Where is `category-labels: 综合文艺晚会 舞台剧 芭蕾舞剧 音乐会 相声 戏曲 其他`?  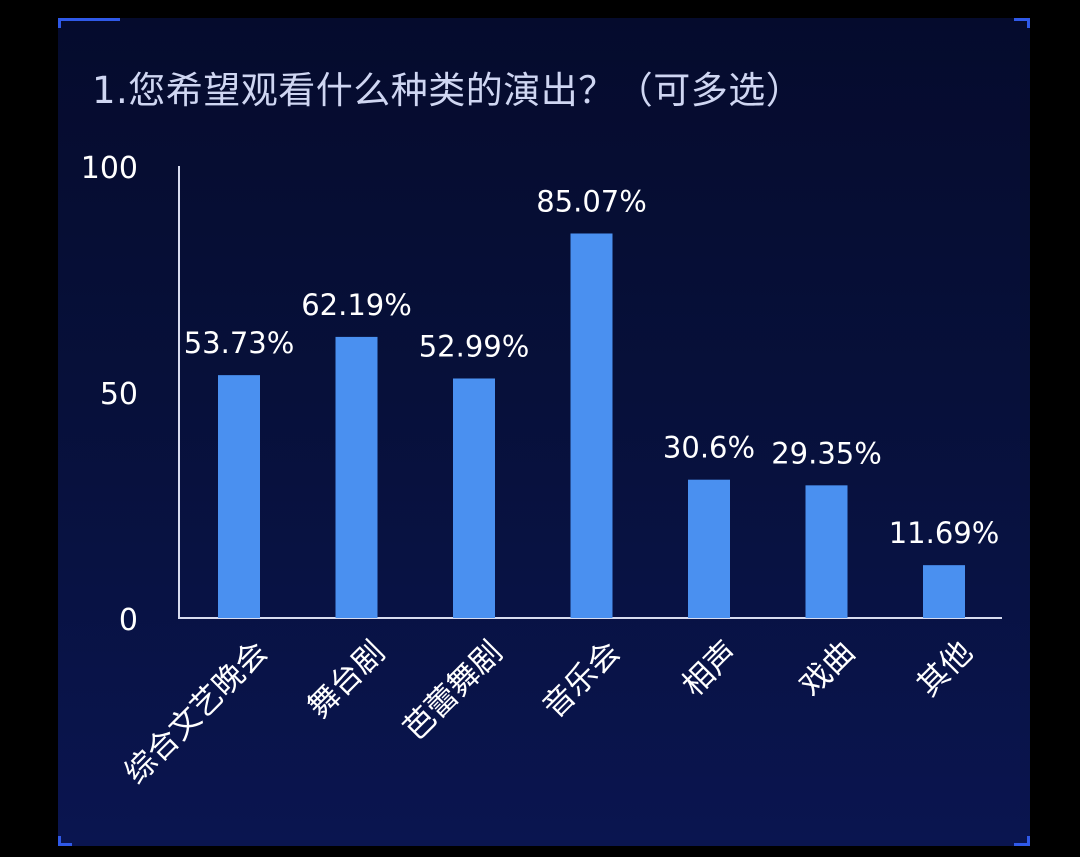
category-labels: 综合文艺晚会 舞台剧 芭蕾舞剧 音乐会 相声 戏曲 其他 is located at coordinates (549, 712).